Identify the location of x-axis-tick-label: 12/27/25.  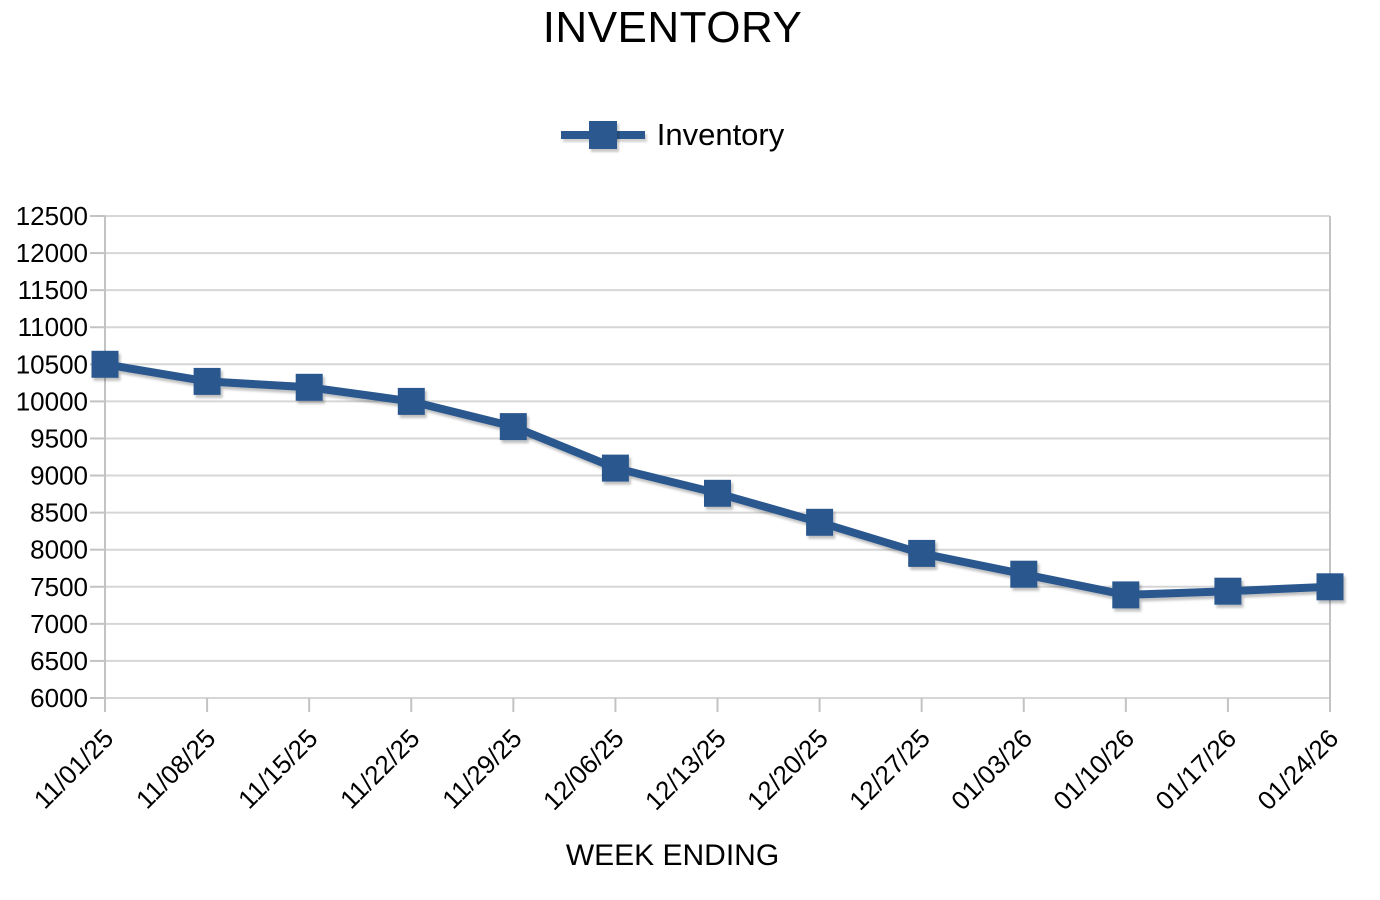
(889, 769).